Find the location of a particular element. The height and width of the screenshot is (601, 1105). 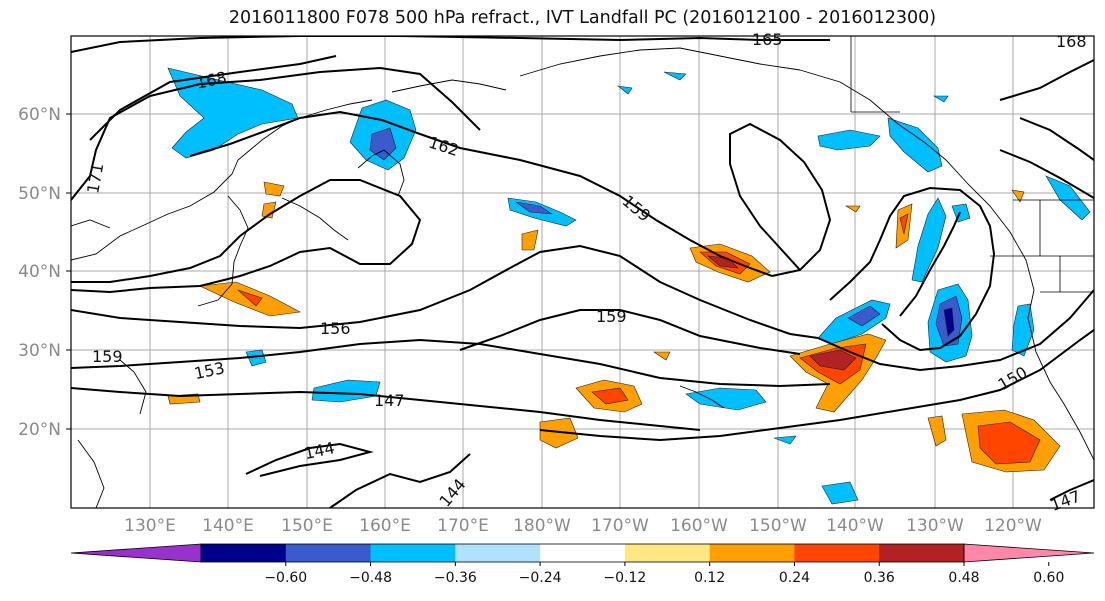

lat-label: 60°N is located at coordinates (39, 115).